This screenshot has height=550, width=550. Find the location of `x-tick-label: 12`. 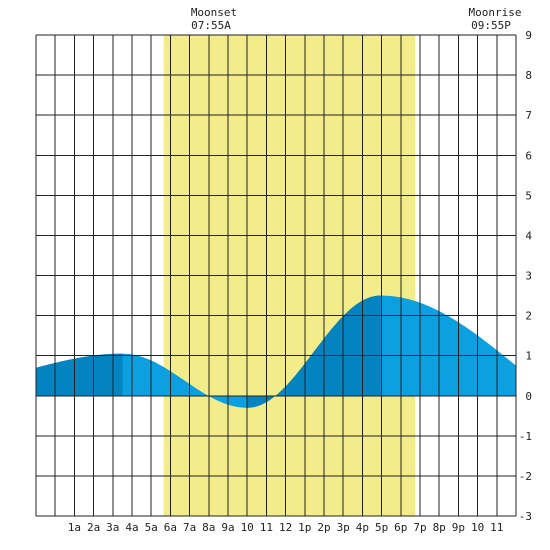

x-tick-label: 12 is located at coordinates (285, 527).